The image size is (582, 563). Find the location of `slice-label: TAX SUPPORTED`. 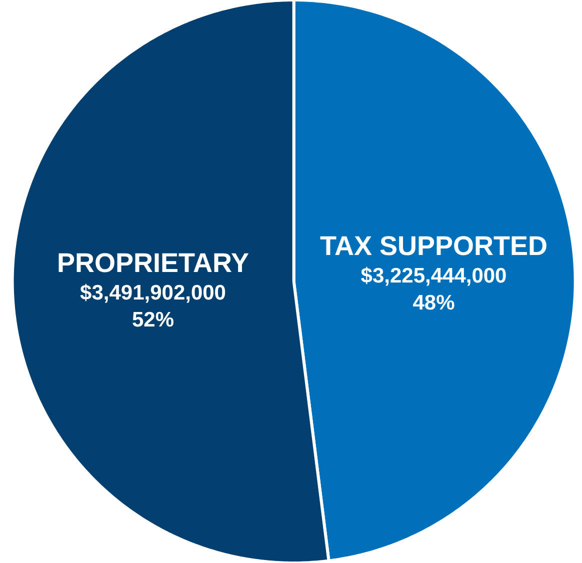

slice-label: TAX SUPPORTED is located at coordinates (434, 246).